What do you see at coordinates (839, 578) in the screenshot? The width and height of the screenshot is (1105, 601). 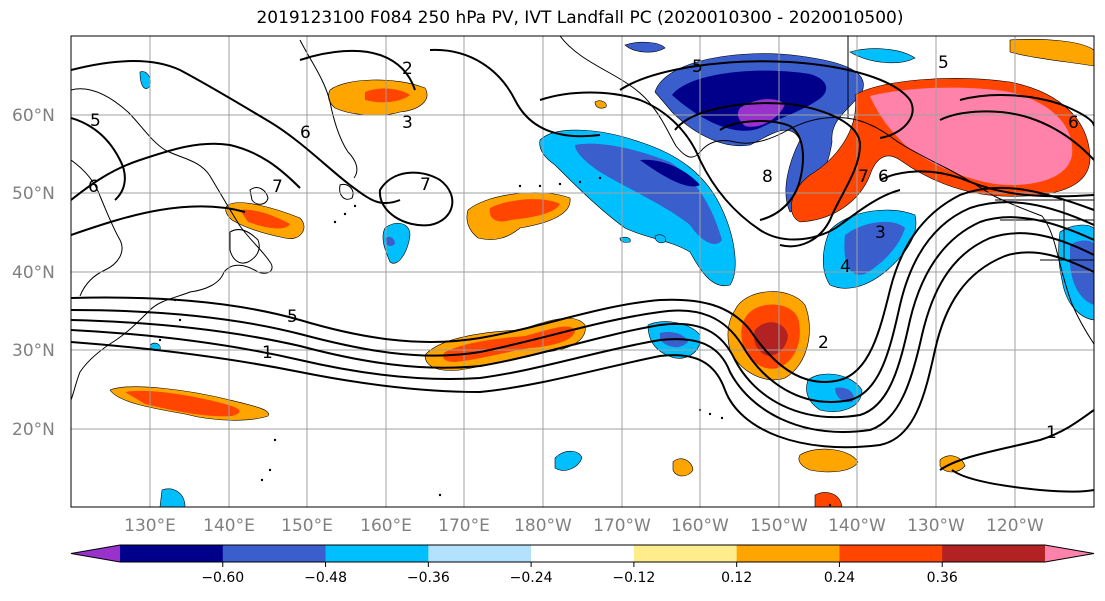 I see `colorbar-tick-label: 0.24` at bounding box center [839, 578].